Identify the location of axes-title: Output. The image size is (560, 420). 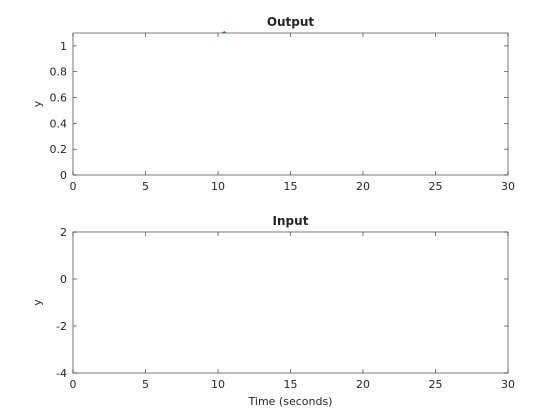
(291, 22).